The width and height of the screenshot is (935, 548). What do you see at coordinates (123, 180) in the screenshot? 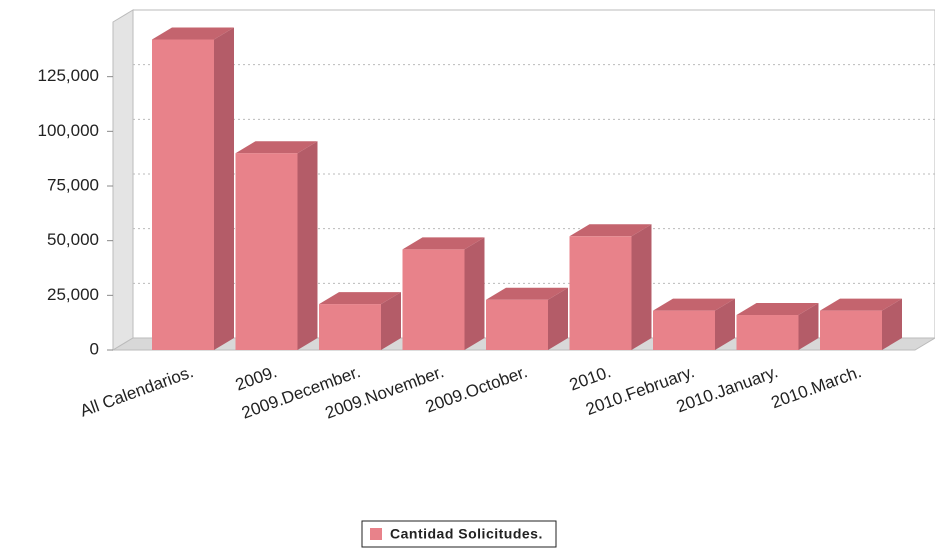
I see `side-wall` at bounding box center [123, 180].